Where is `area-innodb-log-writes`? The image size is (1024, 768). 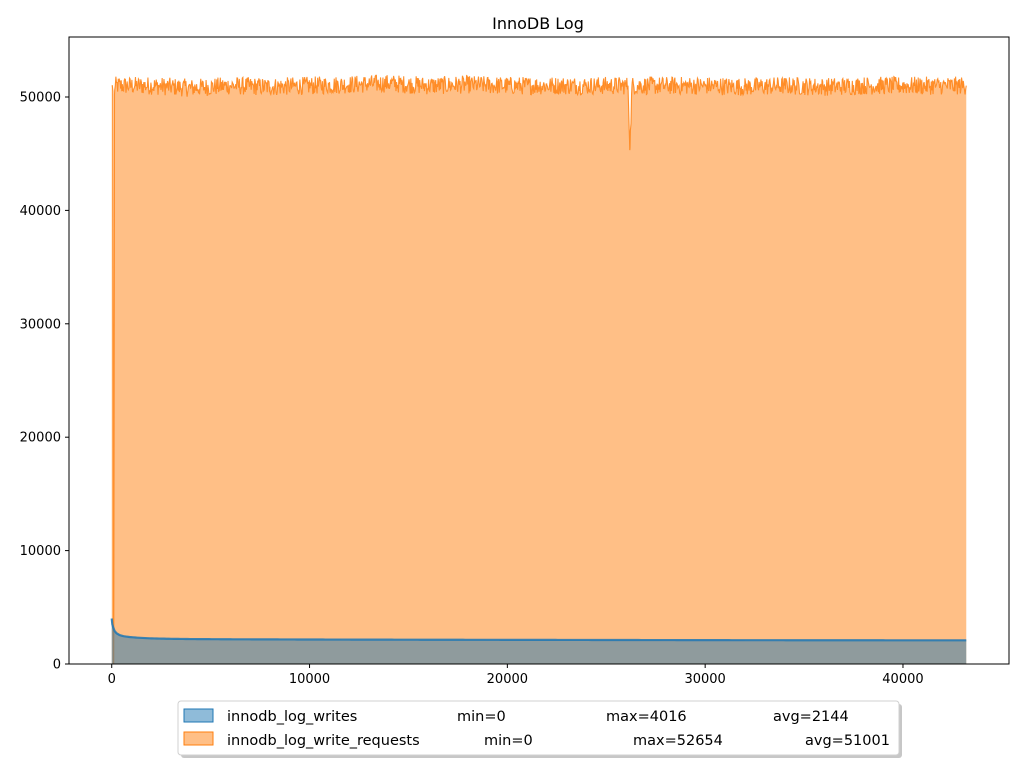 area-innodb-log-writes is located at coordinates (539, 641).